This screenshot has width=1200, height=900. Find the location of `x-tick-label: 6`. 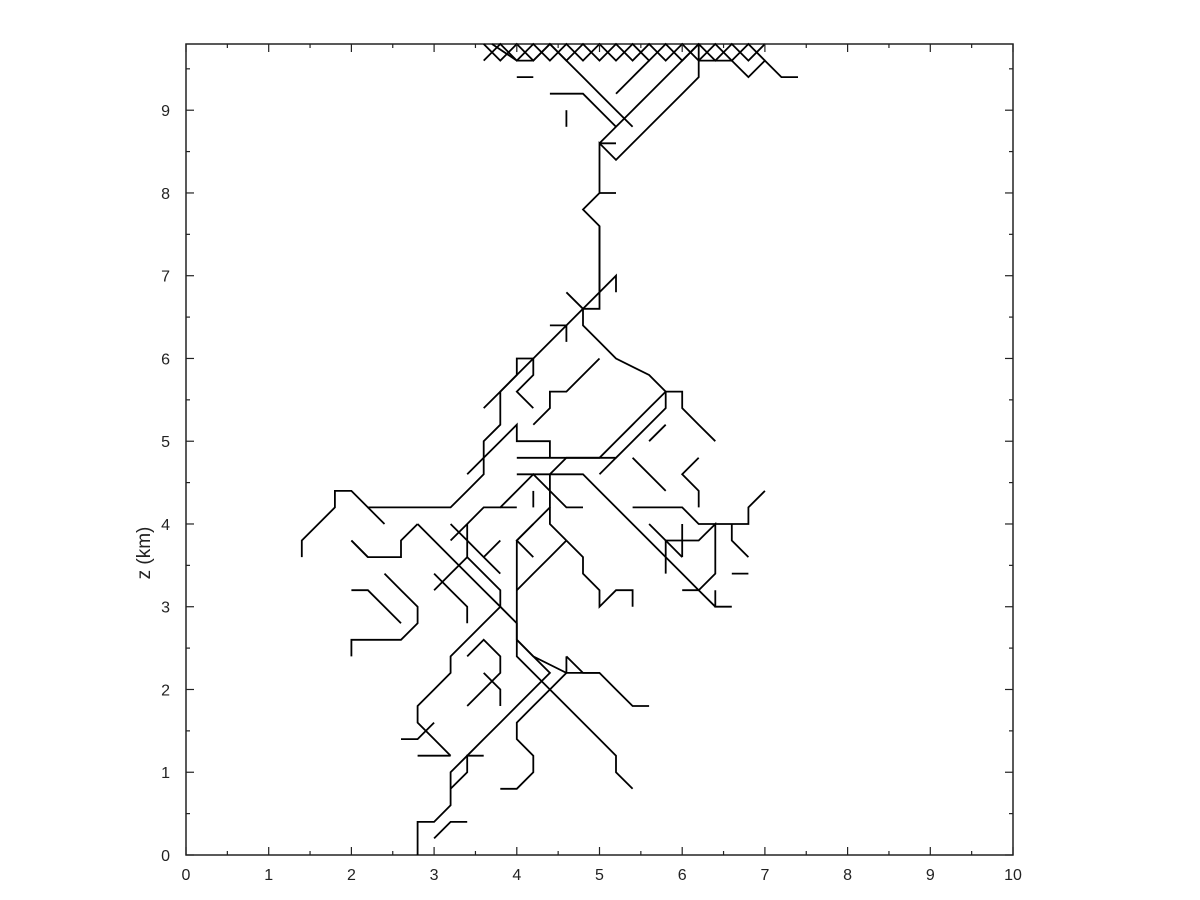

x-tick-label: 6 is located at coordinates (682, 875).